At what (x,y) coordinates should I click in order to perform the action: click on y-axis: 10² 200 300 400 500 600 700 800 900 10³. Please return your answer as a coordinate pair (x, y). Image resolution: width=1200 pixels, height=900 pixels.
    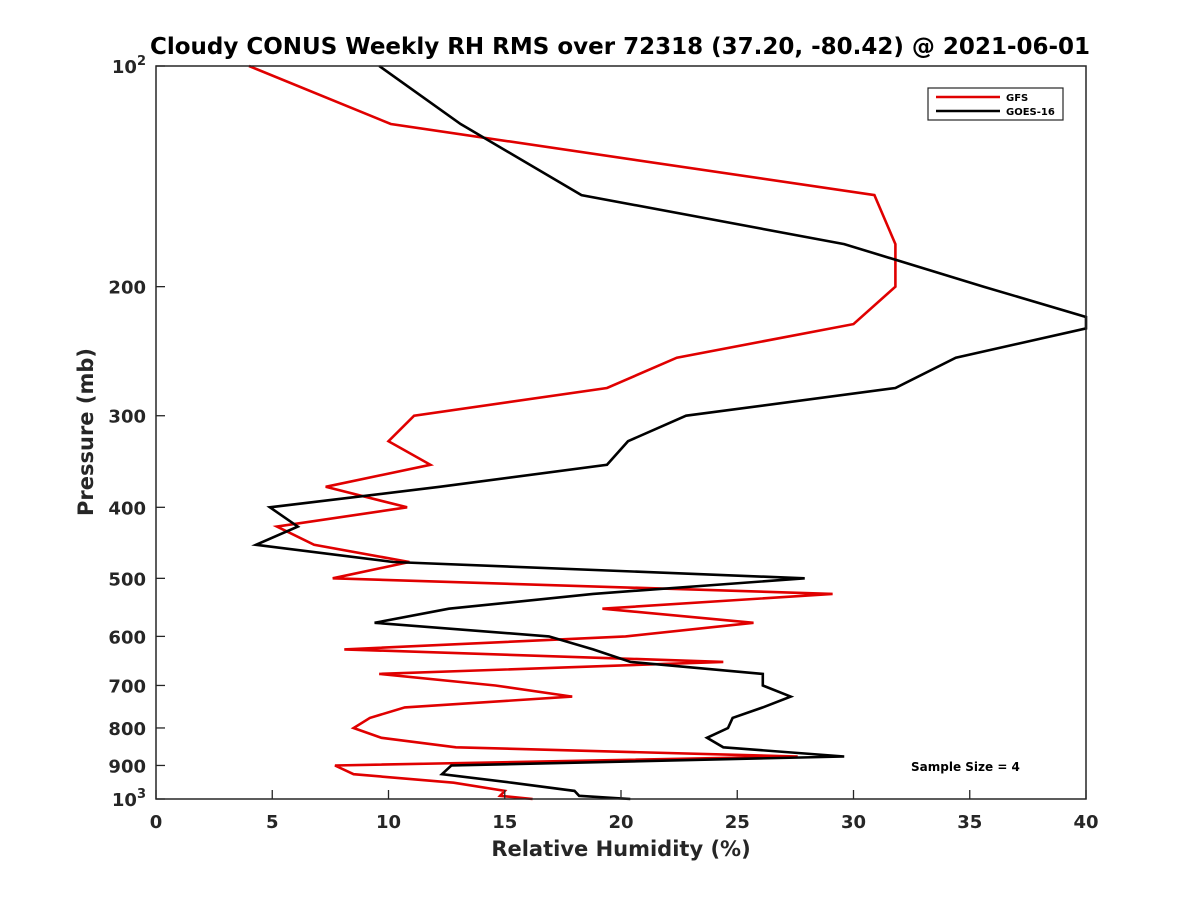
    Looking at the image, I should click on (136, 432).